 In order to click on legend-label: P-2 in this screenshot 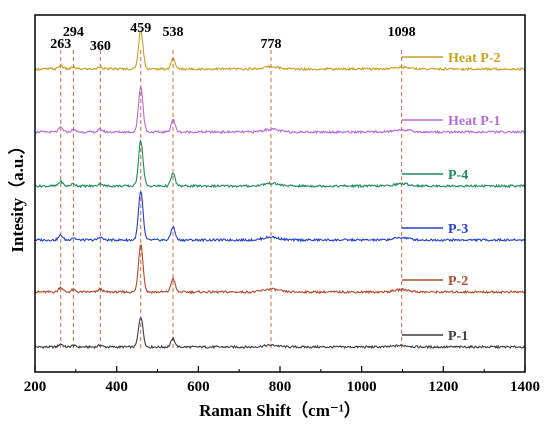, I will do `click(458, 281)`.